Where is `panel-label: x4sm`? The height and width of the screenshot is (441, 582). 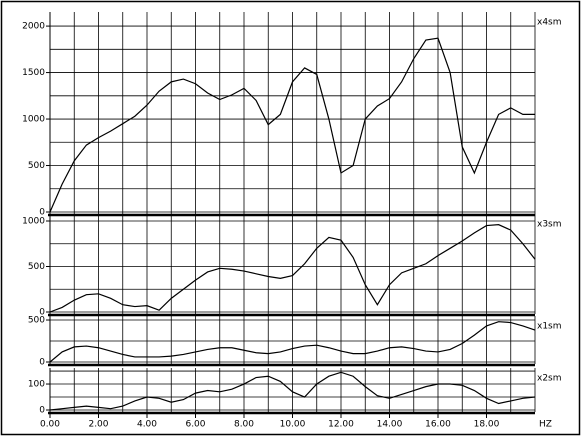 panel-label: x4sm is located at coordinates (549, 23).